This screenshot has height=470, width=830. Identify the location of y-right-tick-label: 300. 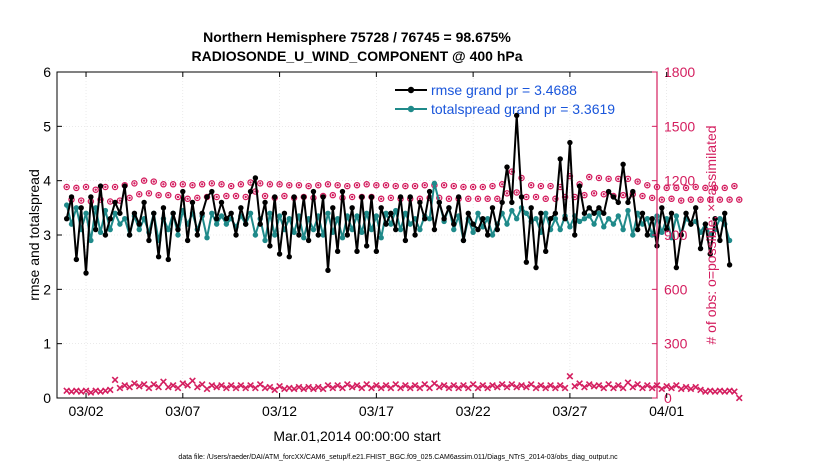
(676, 344).